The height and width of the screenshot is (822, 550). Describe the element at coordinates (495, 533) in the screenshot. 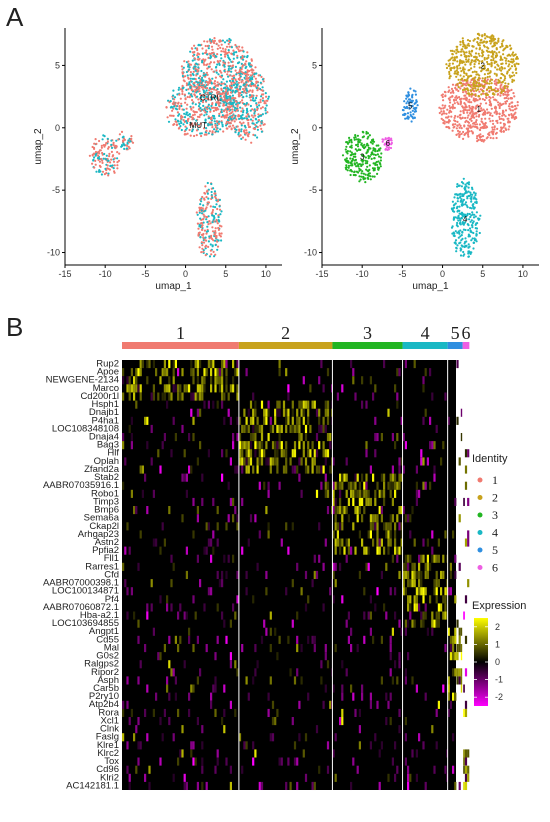

I see `identity-legend-label-4: 4` at that location.